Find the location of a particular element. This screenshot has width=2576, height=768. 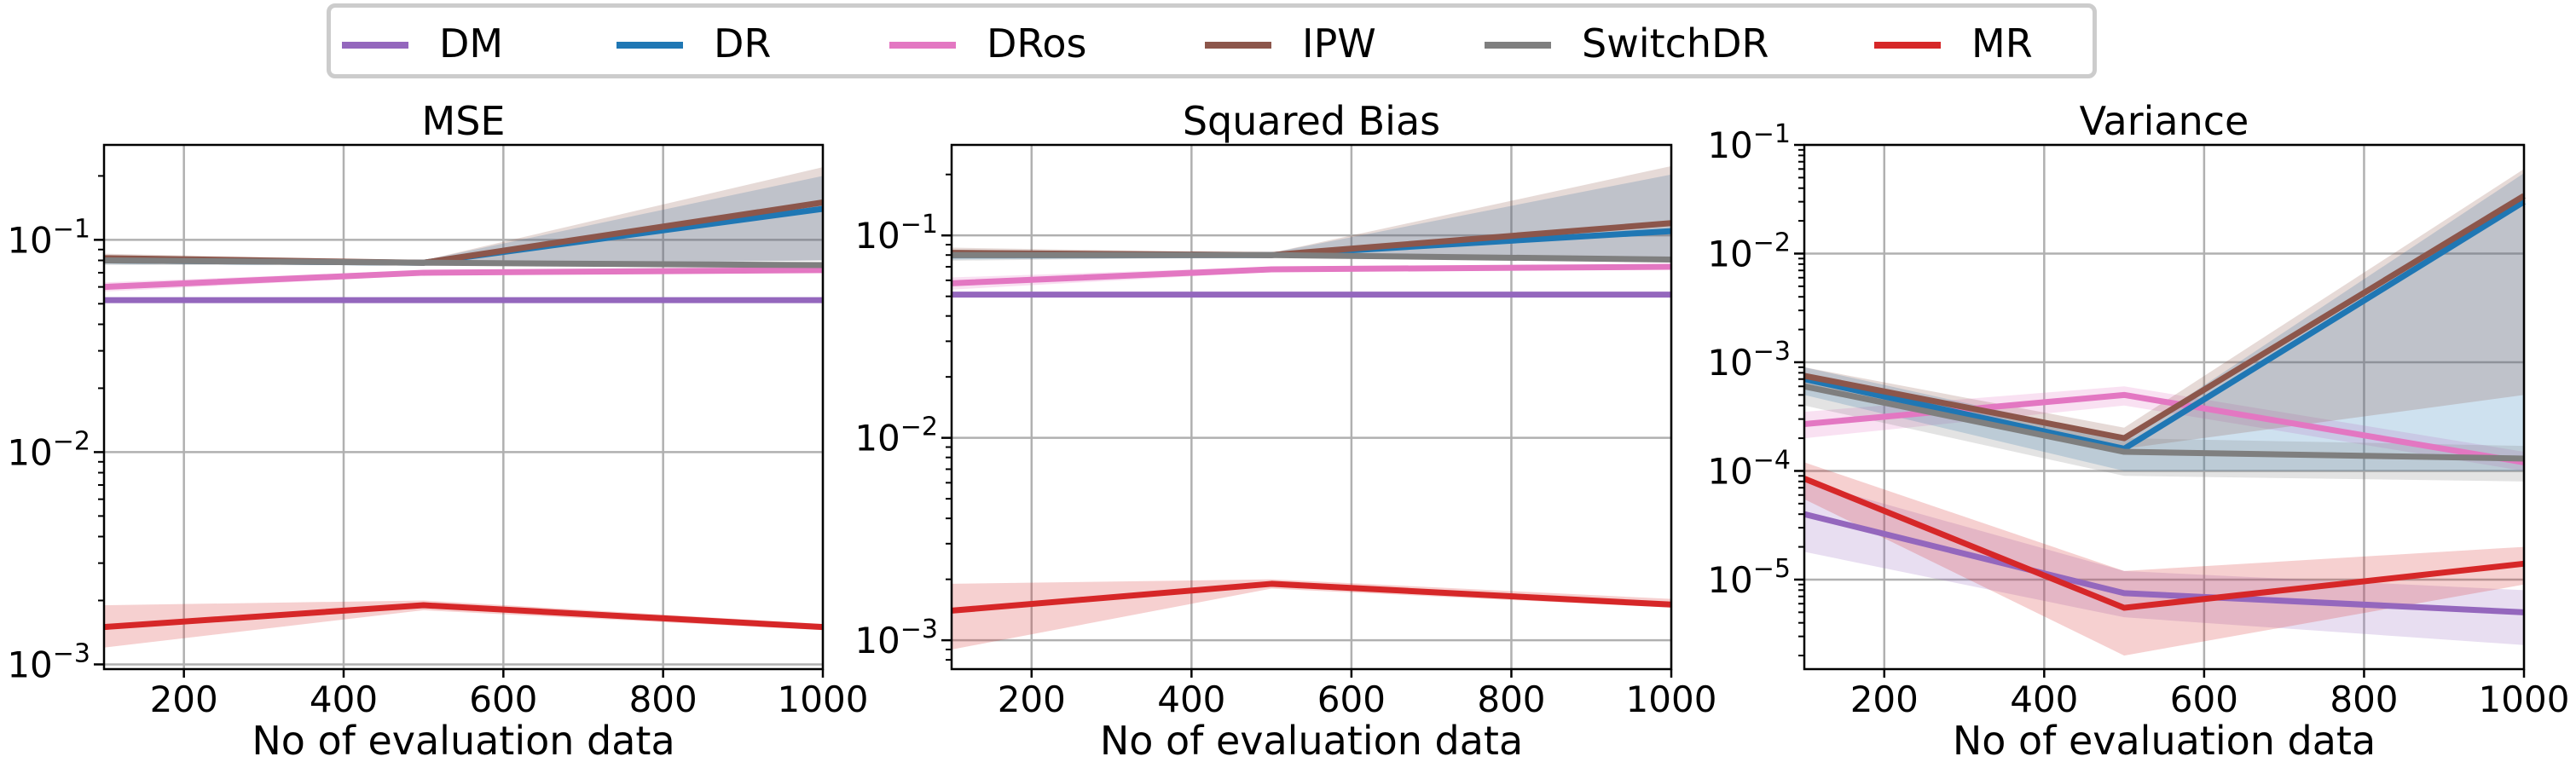

y-tick-label: 10⁻⁵ is located at coordinates (1749, 577).